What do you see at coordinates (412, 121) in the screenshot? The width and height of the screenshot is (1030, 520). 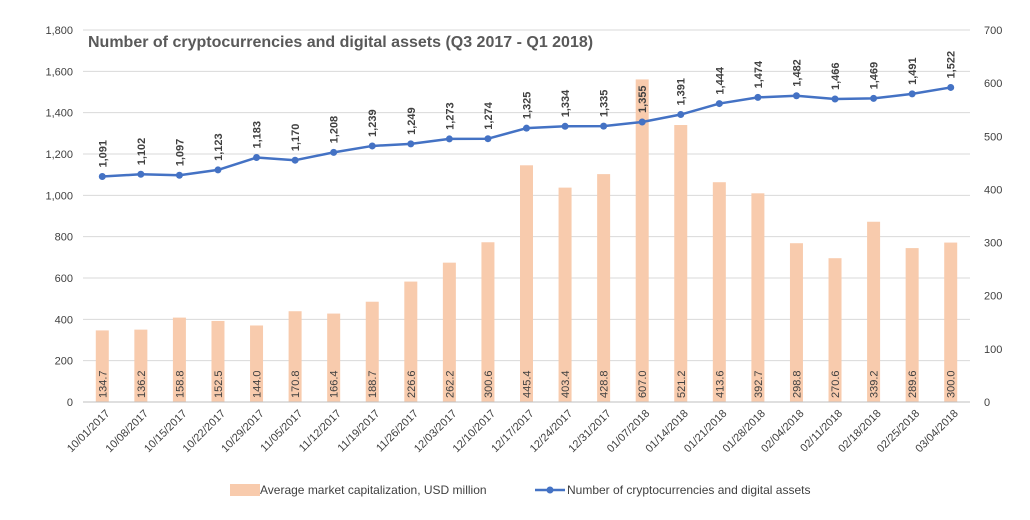 I see `line-data-label: 1,249` at bounding box center [412, 121].